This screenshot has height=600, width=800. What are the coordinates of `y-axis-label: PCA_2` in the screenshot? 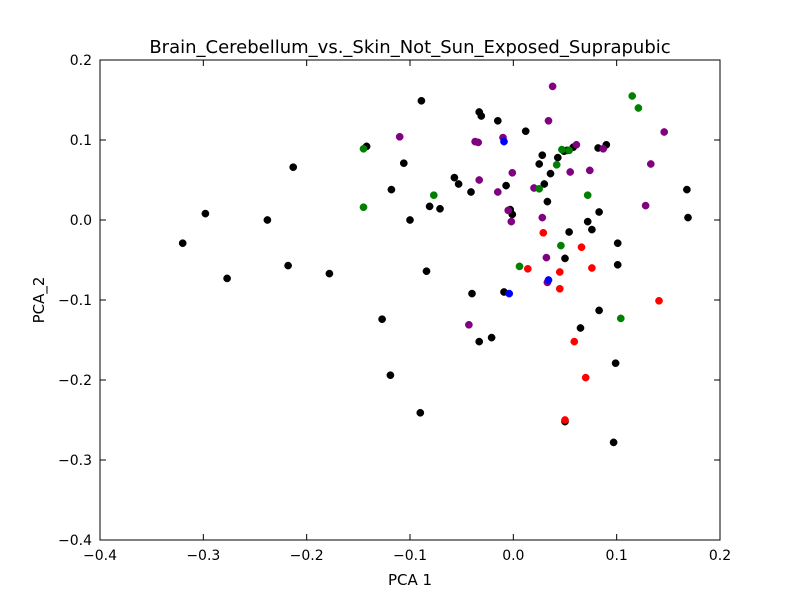 It's located at (39, 300).